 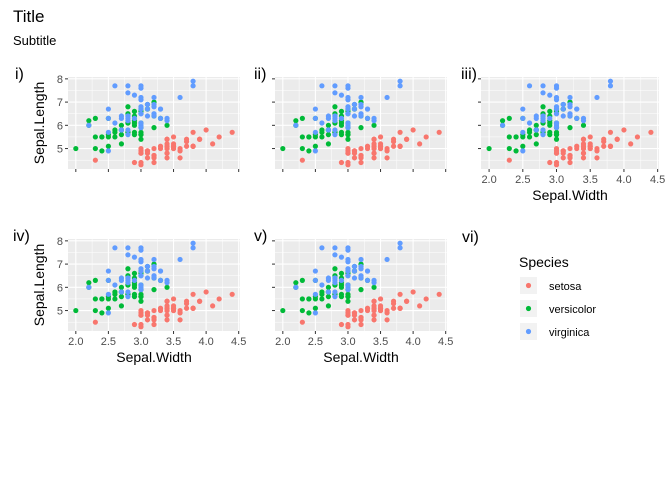 What do you see at coordinates (108, 342) in the screenshot?
I see `x-tick-label: 2.5` at bounding box center [108, 342].